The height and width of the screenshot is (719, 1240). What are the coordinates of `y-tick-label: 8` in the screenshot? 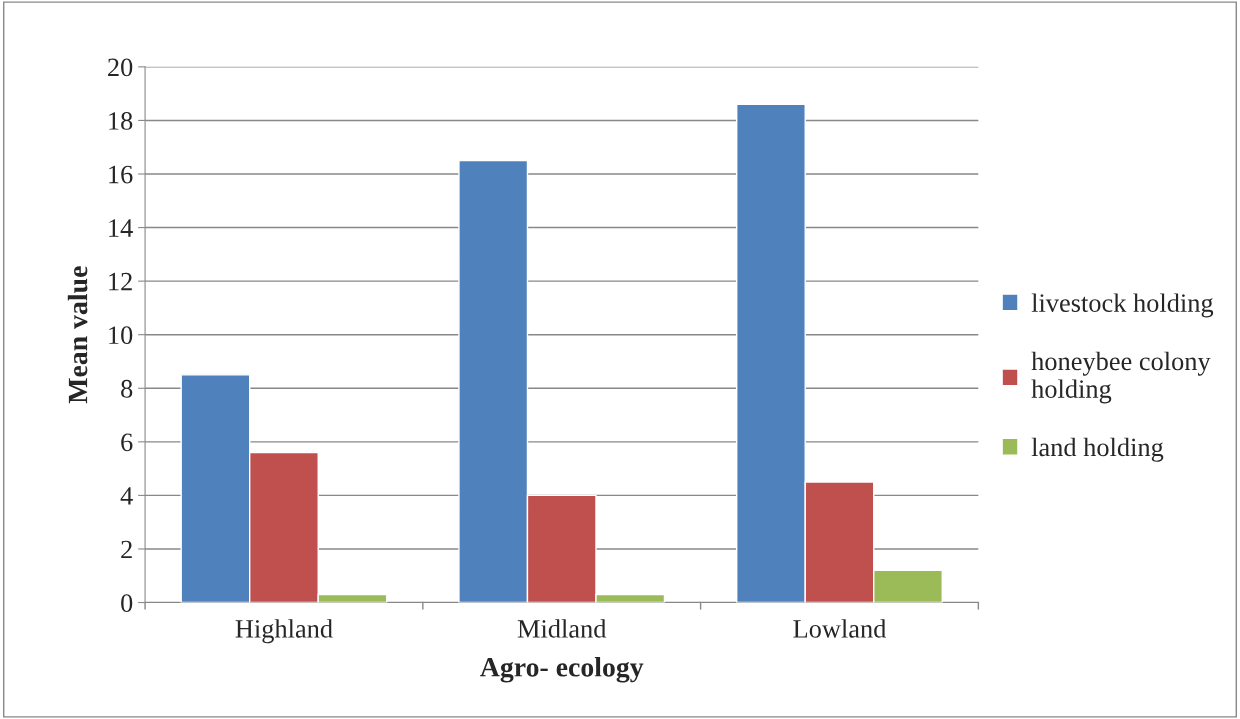 It's located at (127, 388).